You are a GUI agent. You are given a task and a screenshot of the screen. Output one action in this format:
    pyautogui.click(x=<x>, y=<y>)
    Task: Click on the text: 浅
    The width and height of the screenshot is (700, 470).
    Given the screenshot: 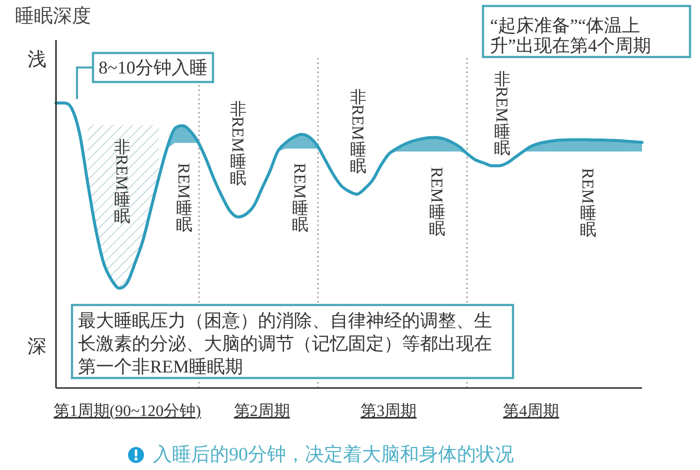 What is the action you would take?
    pyautogui.click(x=37, y=60)
    